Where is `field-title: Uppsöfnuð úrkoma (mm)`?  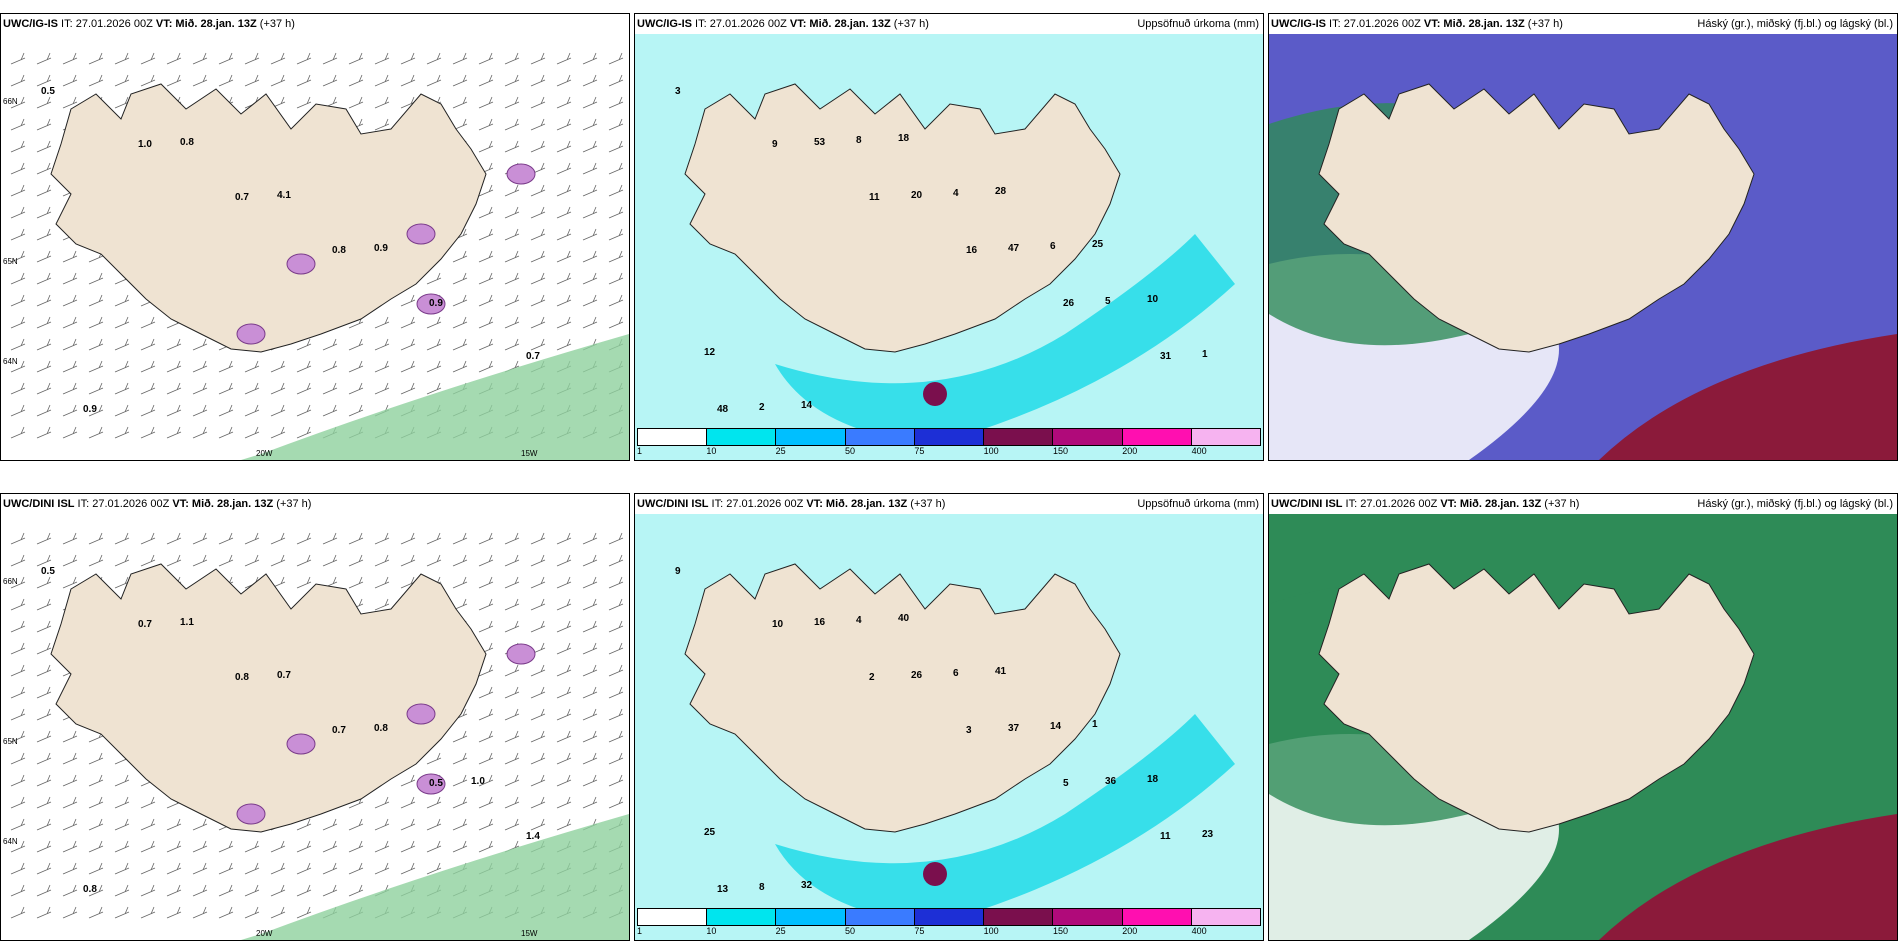 field-title: Uppsöfnuð úrkoma (mm) is located at coordinates (1198, 504).